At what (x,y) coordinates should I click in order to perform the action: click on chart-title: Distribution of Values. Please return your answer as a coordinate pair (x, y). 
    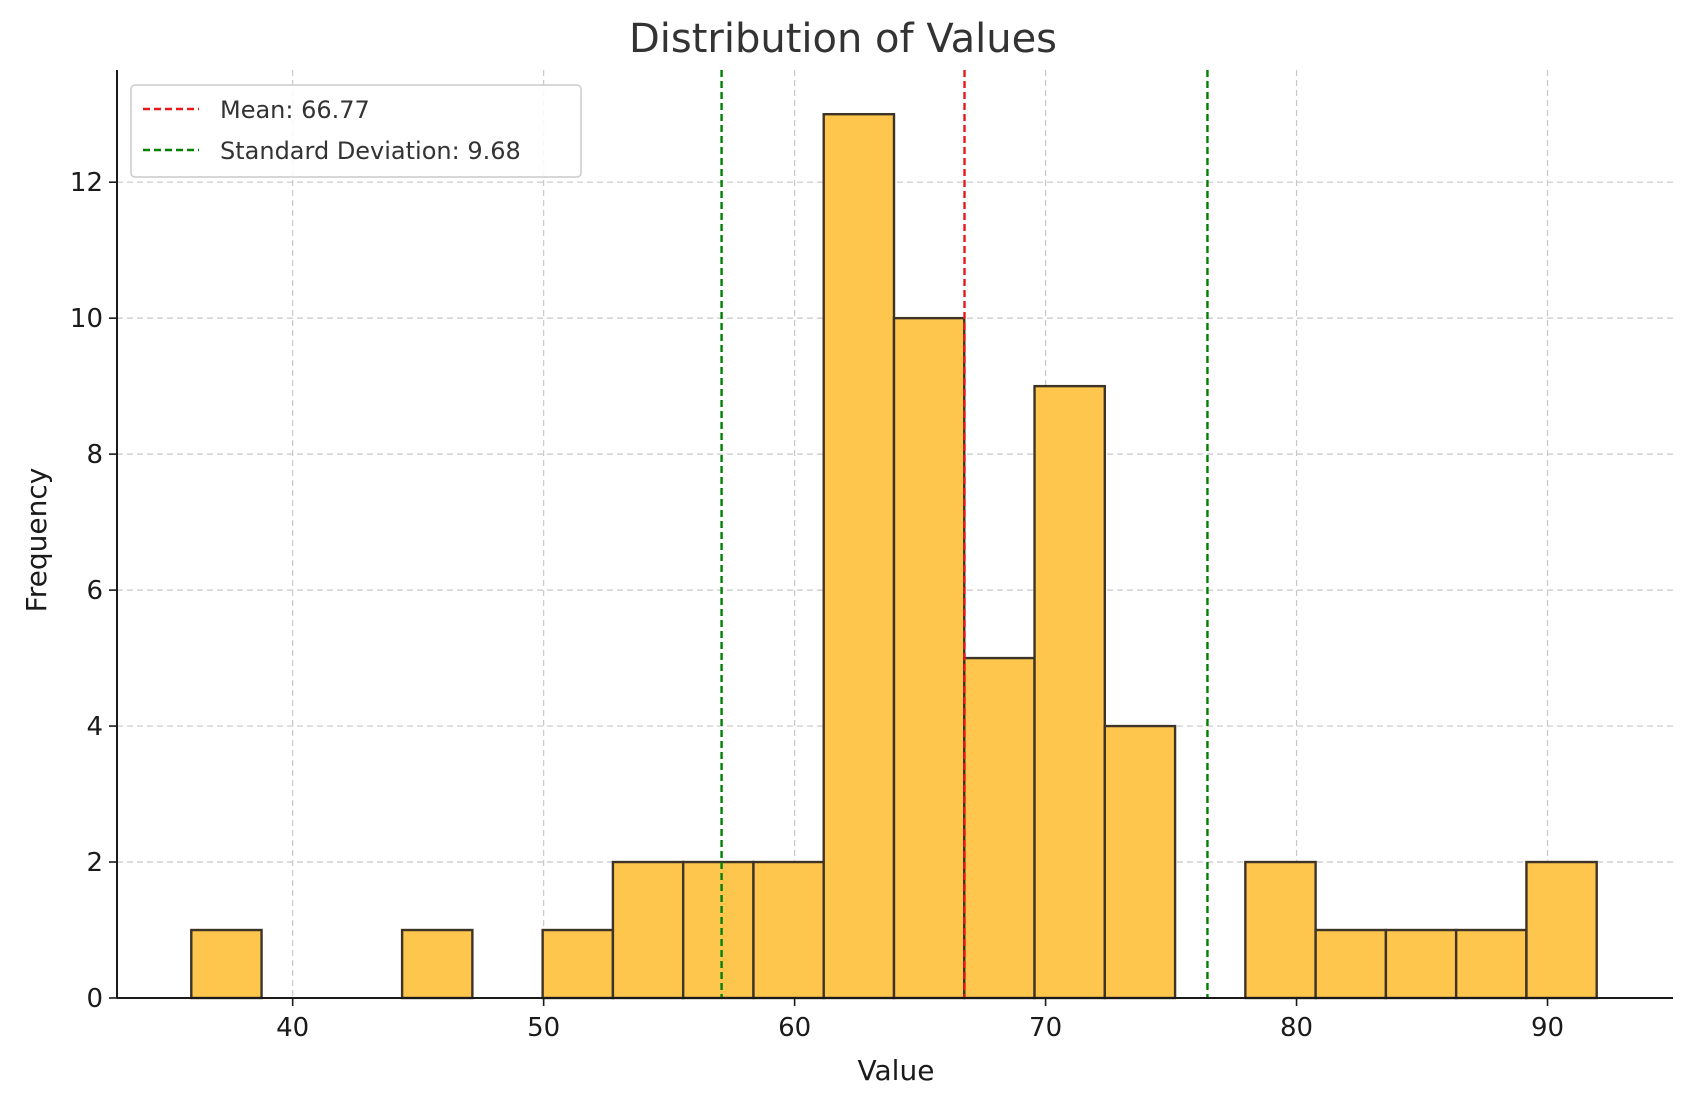
    Looking at the image, I should click on (843, 39).